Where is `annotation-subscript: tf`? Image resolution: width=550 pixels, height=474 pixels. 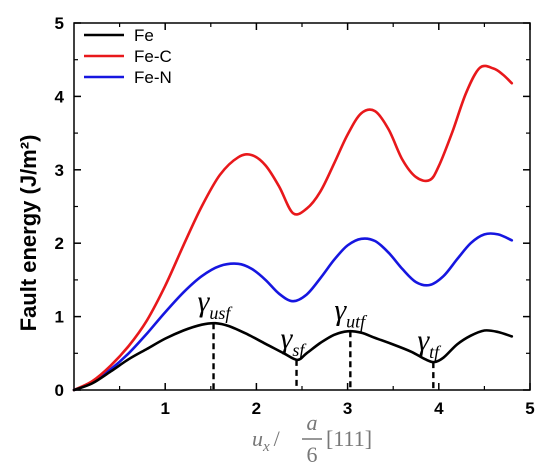 annotation-subscript: tf is located at coordinates (435, 352).